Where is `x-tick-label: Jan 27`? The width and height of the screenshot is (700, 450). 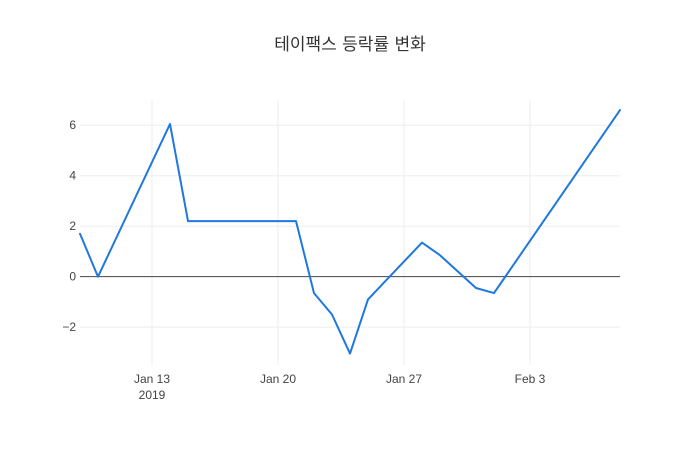 x-tick-label: Jan 27 is located at coordinates (404, 379).